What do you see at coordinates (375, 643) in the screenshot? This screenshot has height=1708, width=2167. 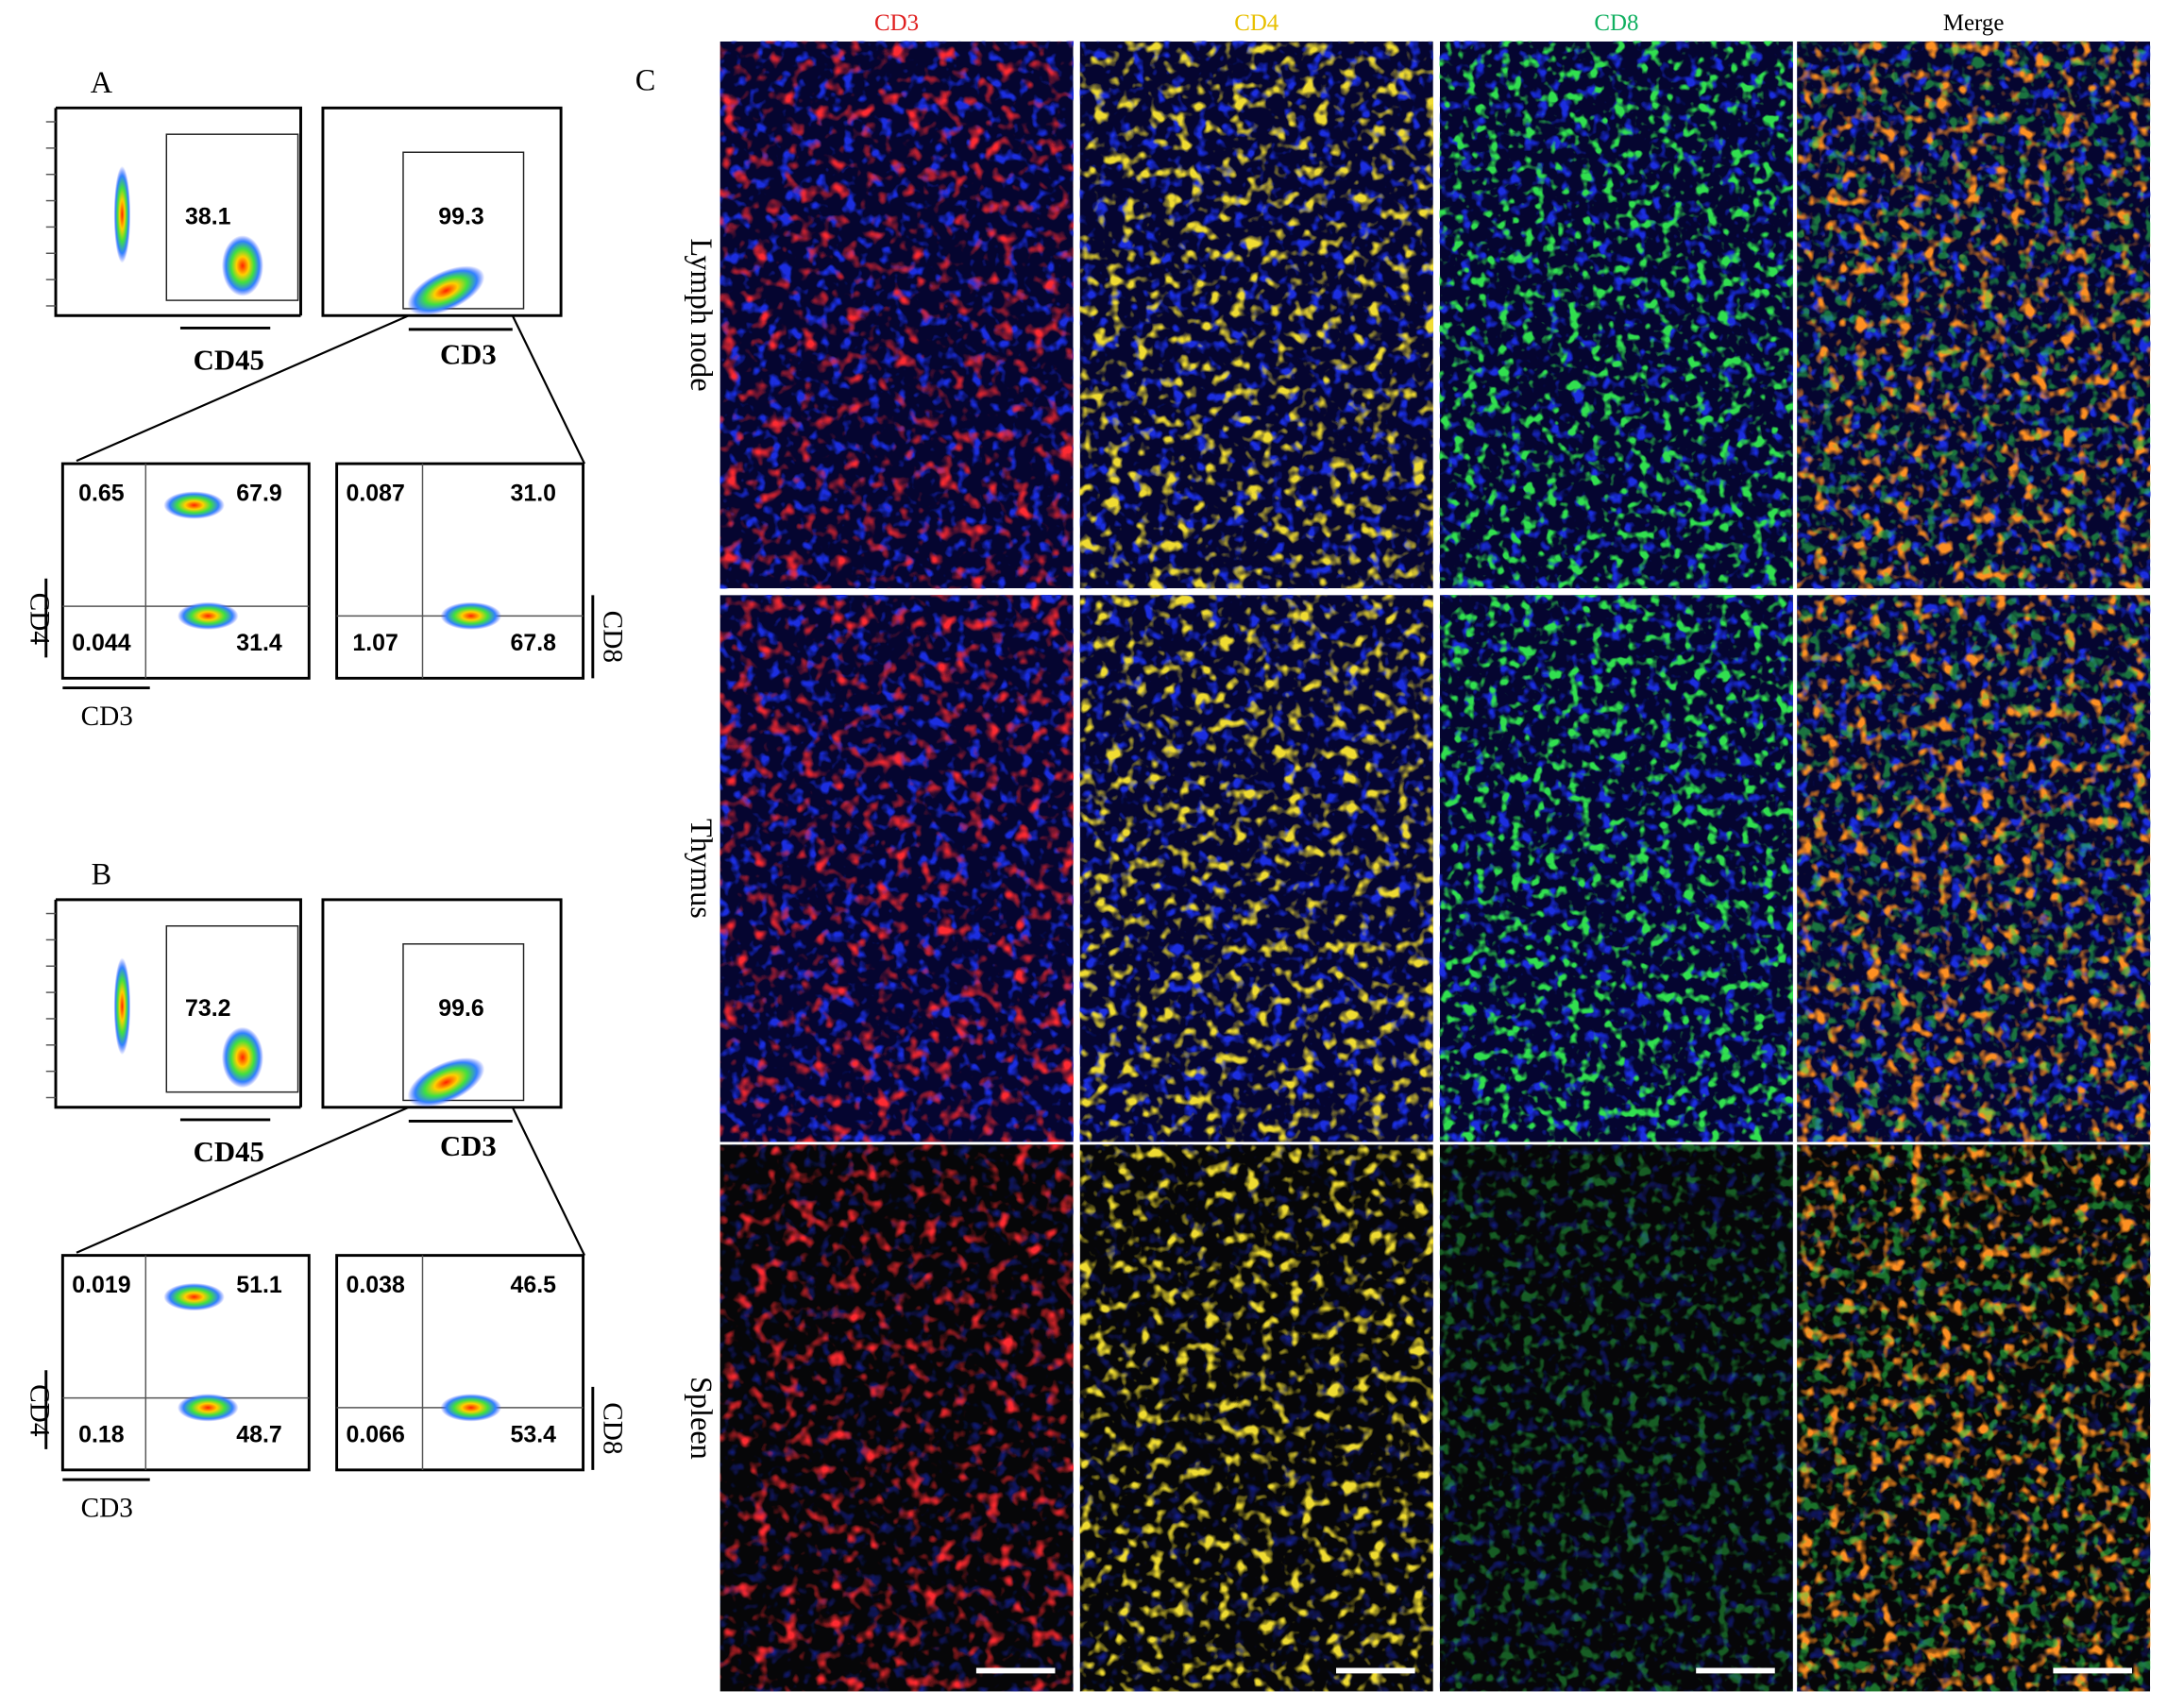 I see `quadrant-value: 1.07` at bounding box center [375, 643].